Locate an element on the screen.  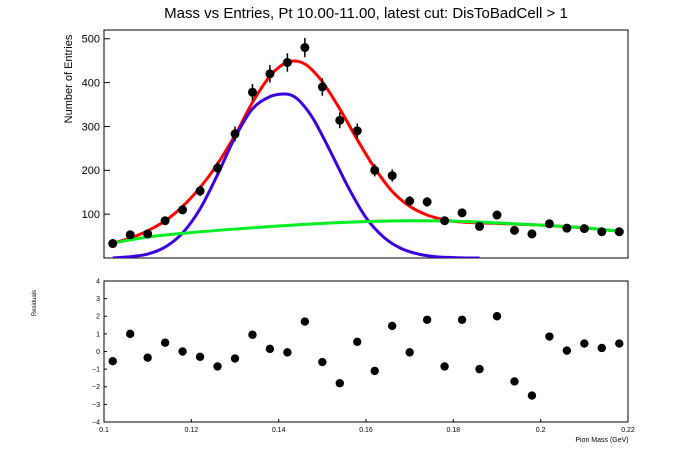
x-tick-label: 0.14 is located at coordinates (279, 430).